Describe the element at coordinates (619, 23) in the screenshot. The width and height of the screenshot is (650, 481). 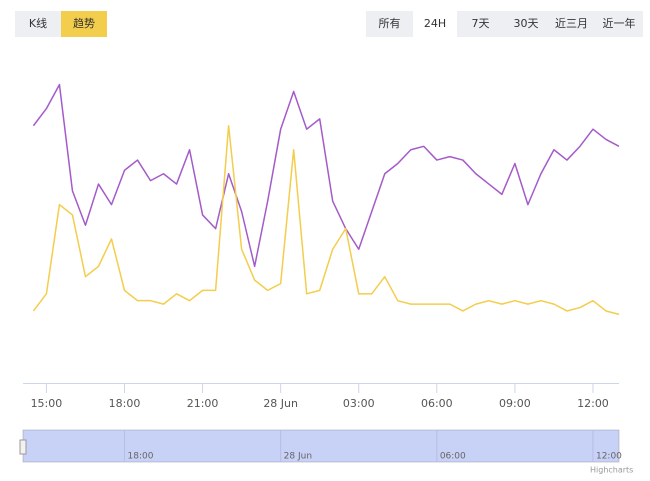
I see `button: 近一年` at that location.